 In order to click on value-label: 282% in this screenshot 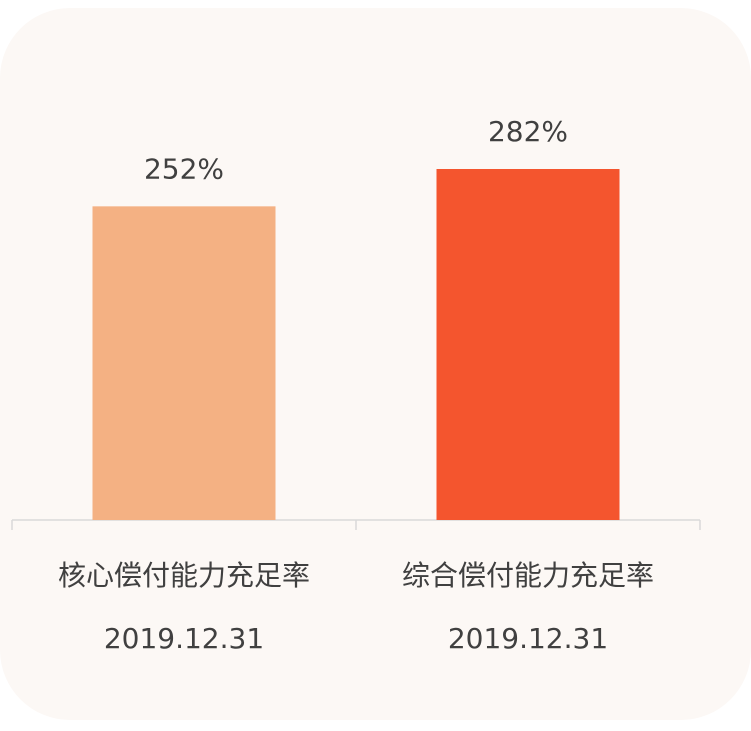, I will do `click(528, 131)`.